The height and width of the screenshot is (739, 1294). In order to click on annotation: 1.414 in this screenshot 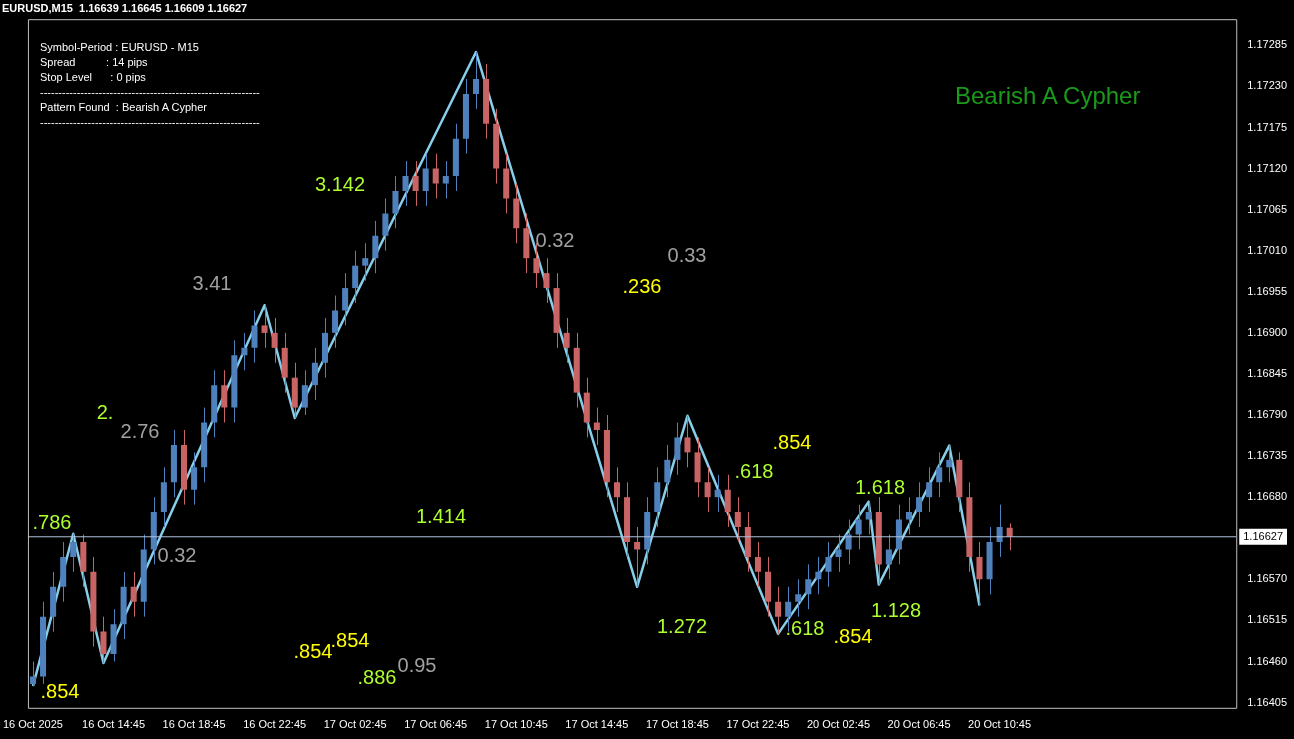, I will do `click(441, 516)`.